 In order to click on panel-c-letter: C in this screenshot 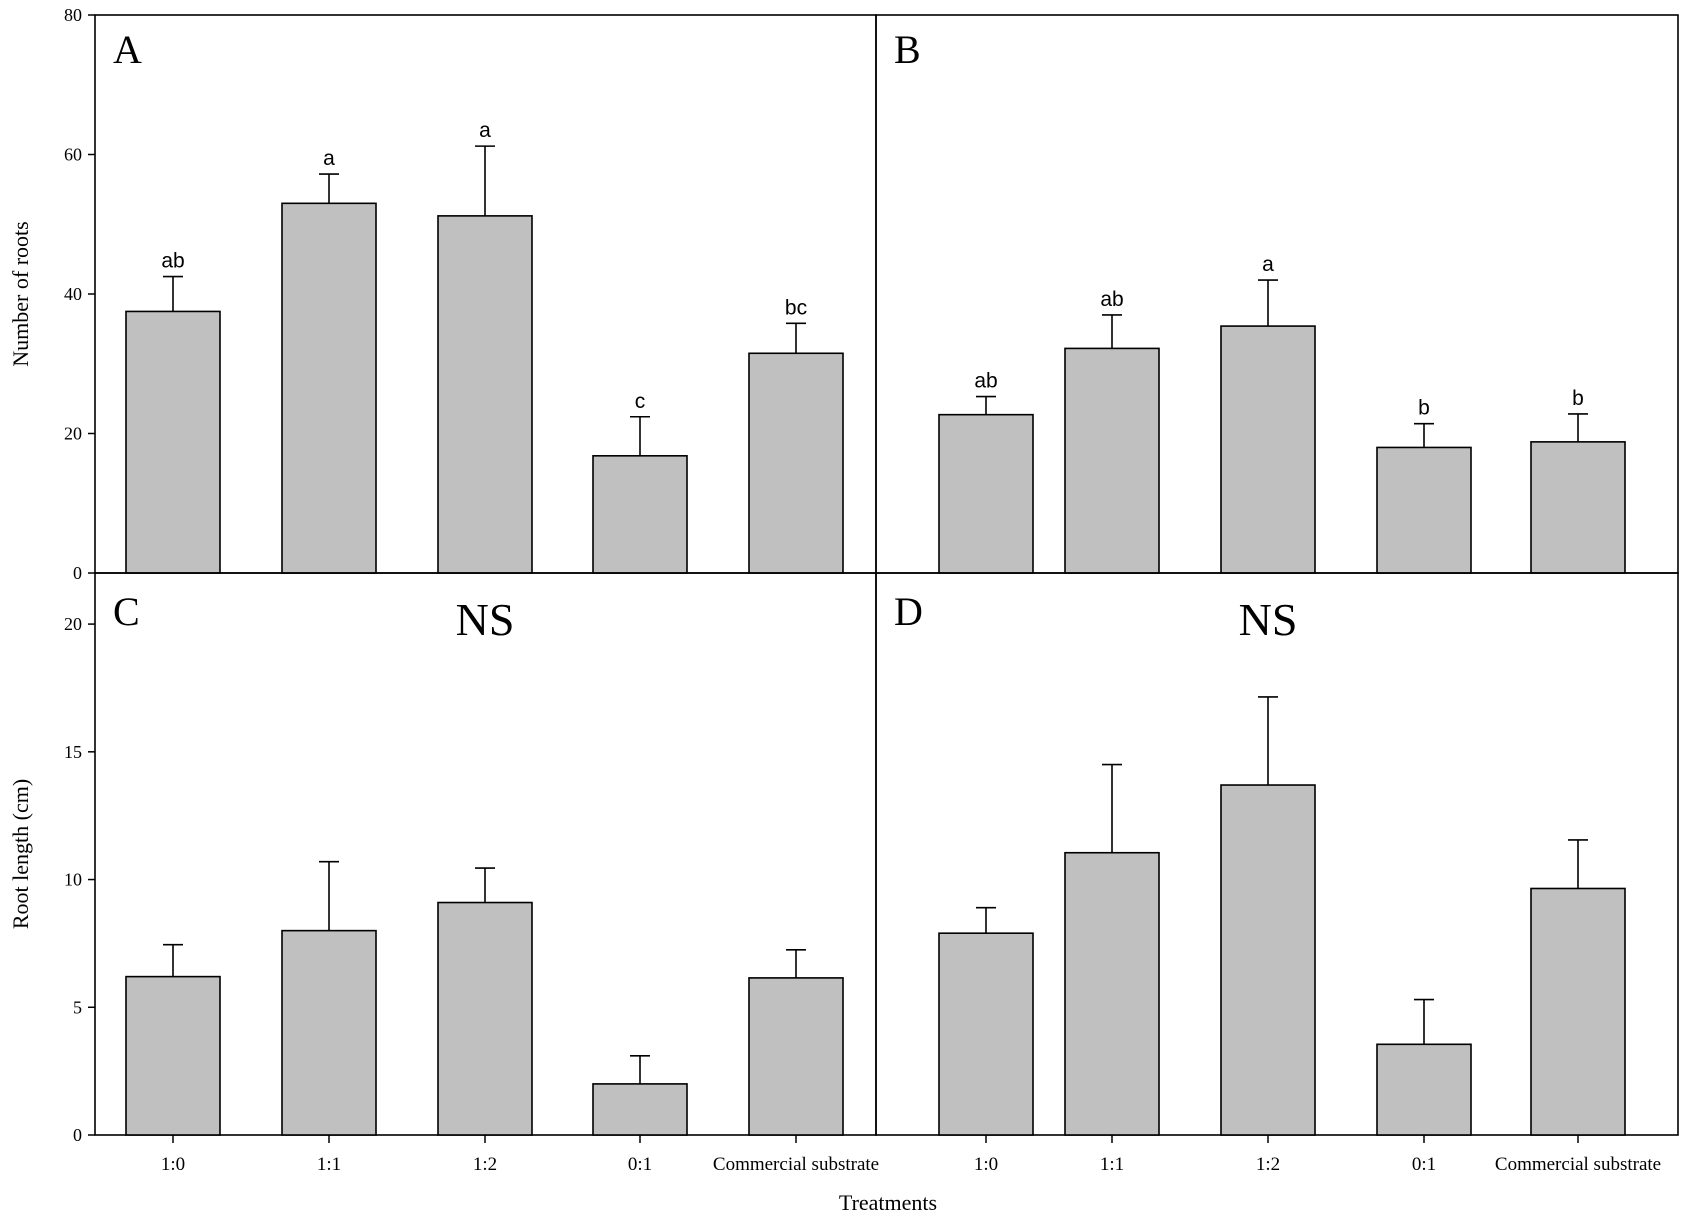, I will do `click(126, 611)`.